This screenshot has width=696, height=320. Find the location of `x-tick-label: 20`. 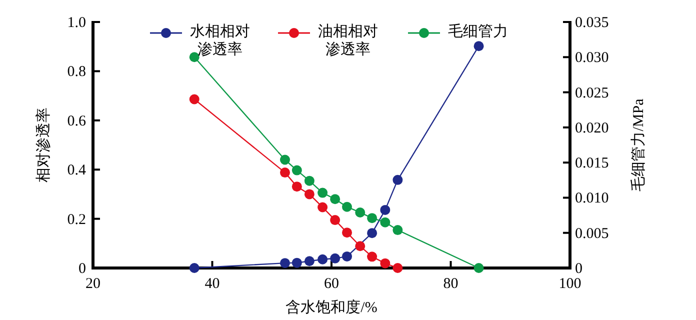

x-tick-label: 20 is located at coordinates (93, 284).